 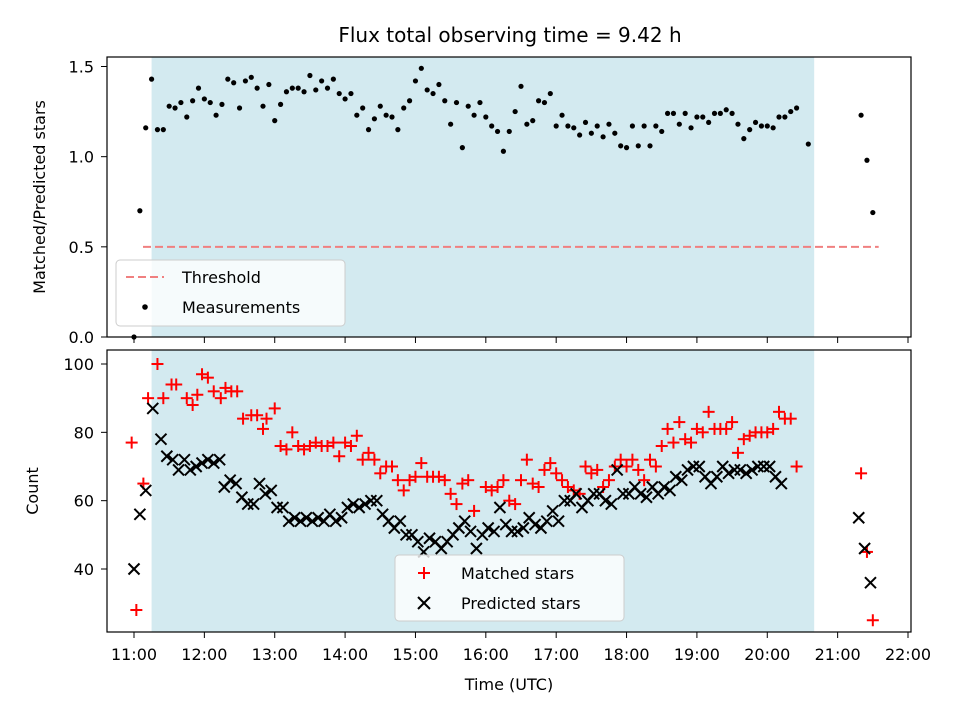 I want to click on bottom-ytick-label: 100, so click(x=78, y=364).